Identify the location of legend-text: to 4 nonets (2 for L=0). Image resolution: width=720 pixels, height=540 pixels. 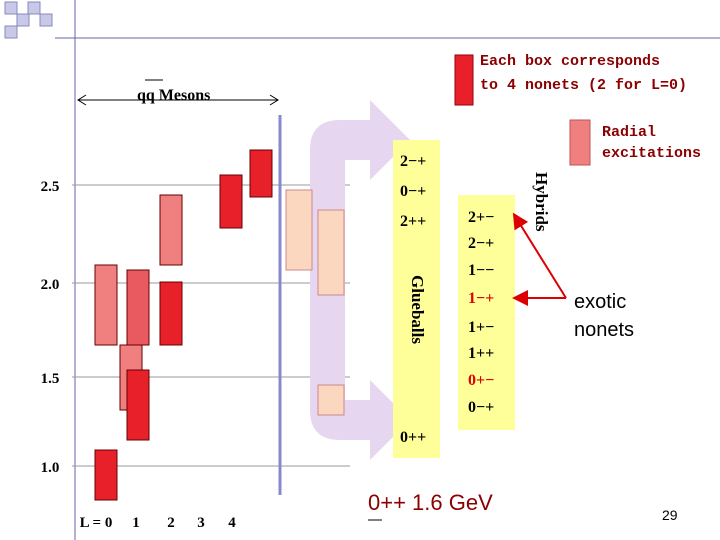
(583, 85).